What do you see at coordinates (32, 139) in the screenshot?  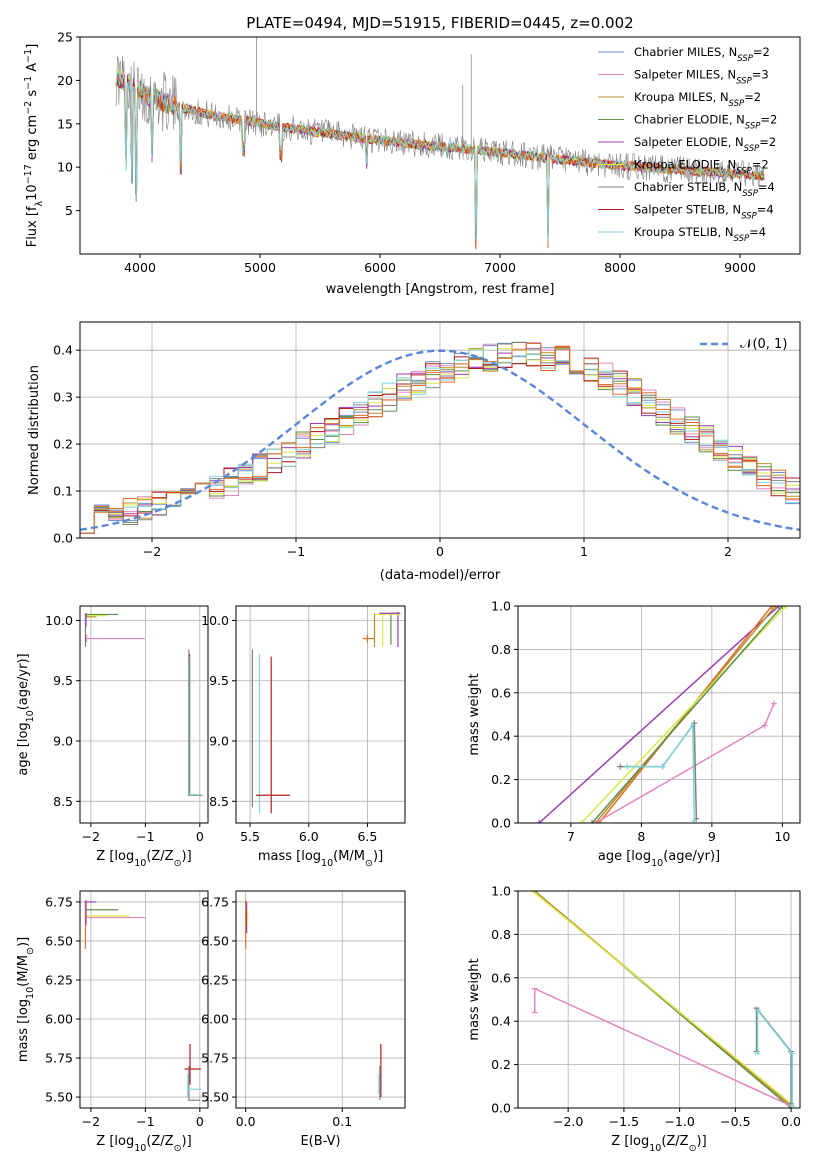 I see `y-axis-label-part: erg cm` at bounding box center [32, 139].